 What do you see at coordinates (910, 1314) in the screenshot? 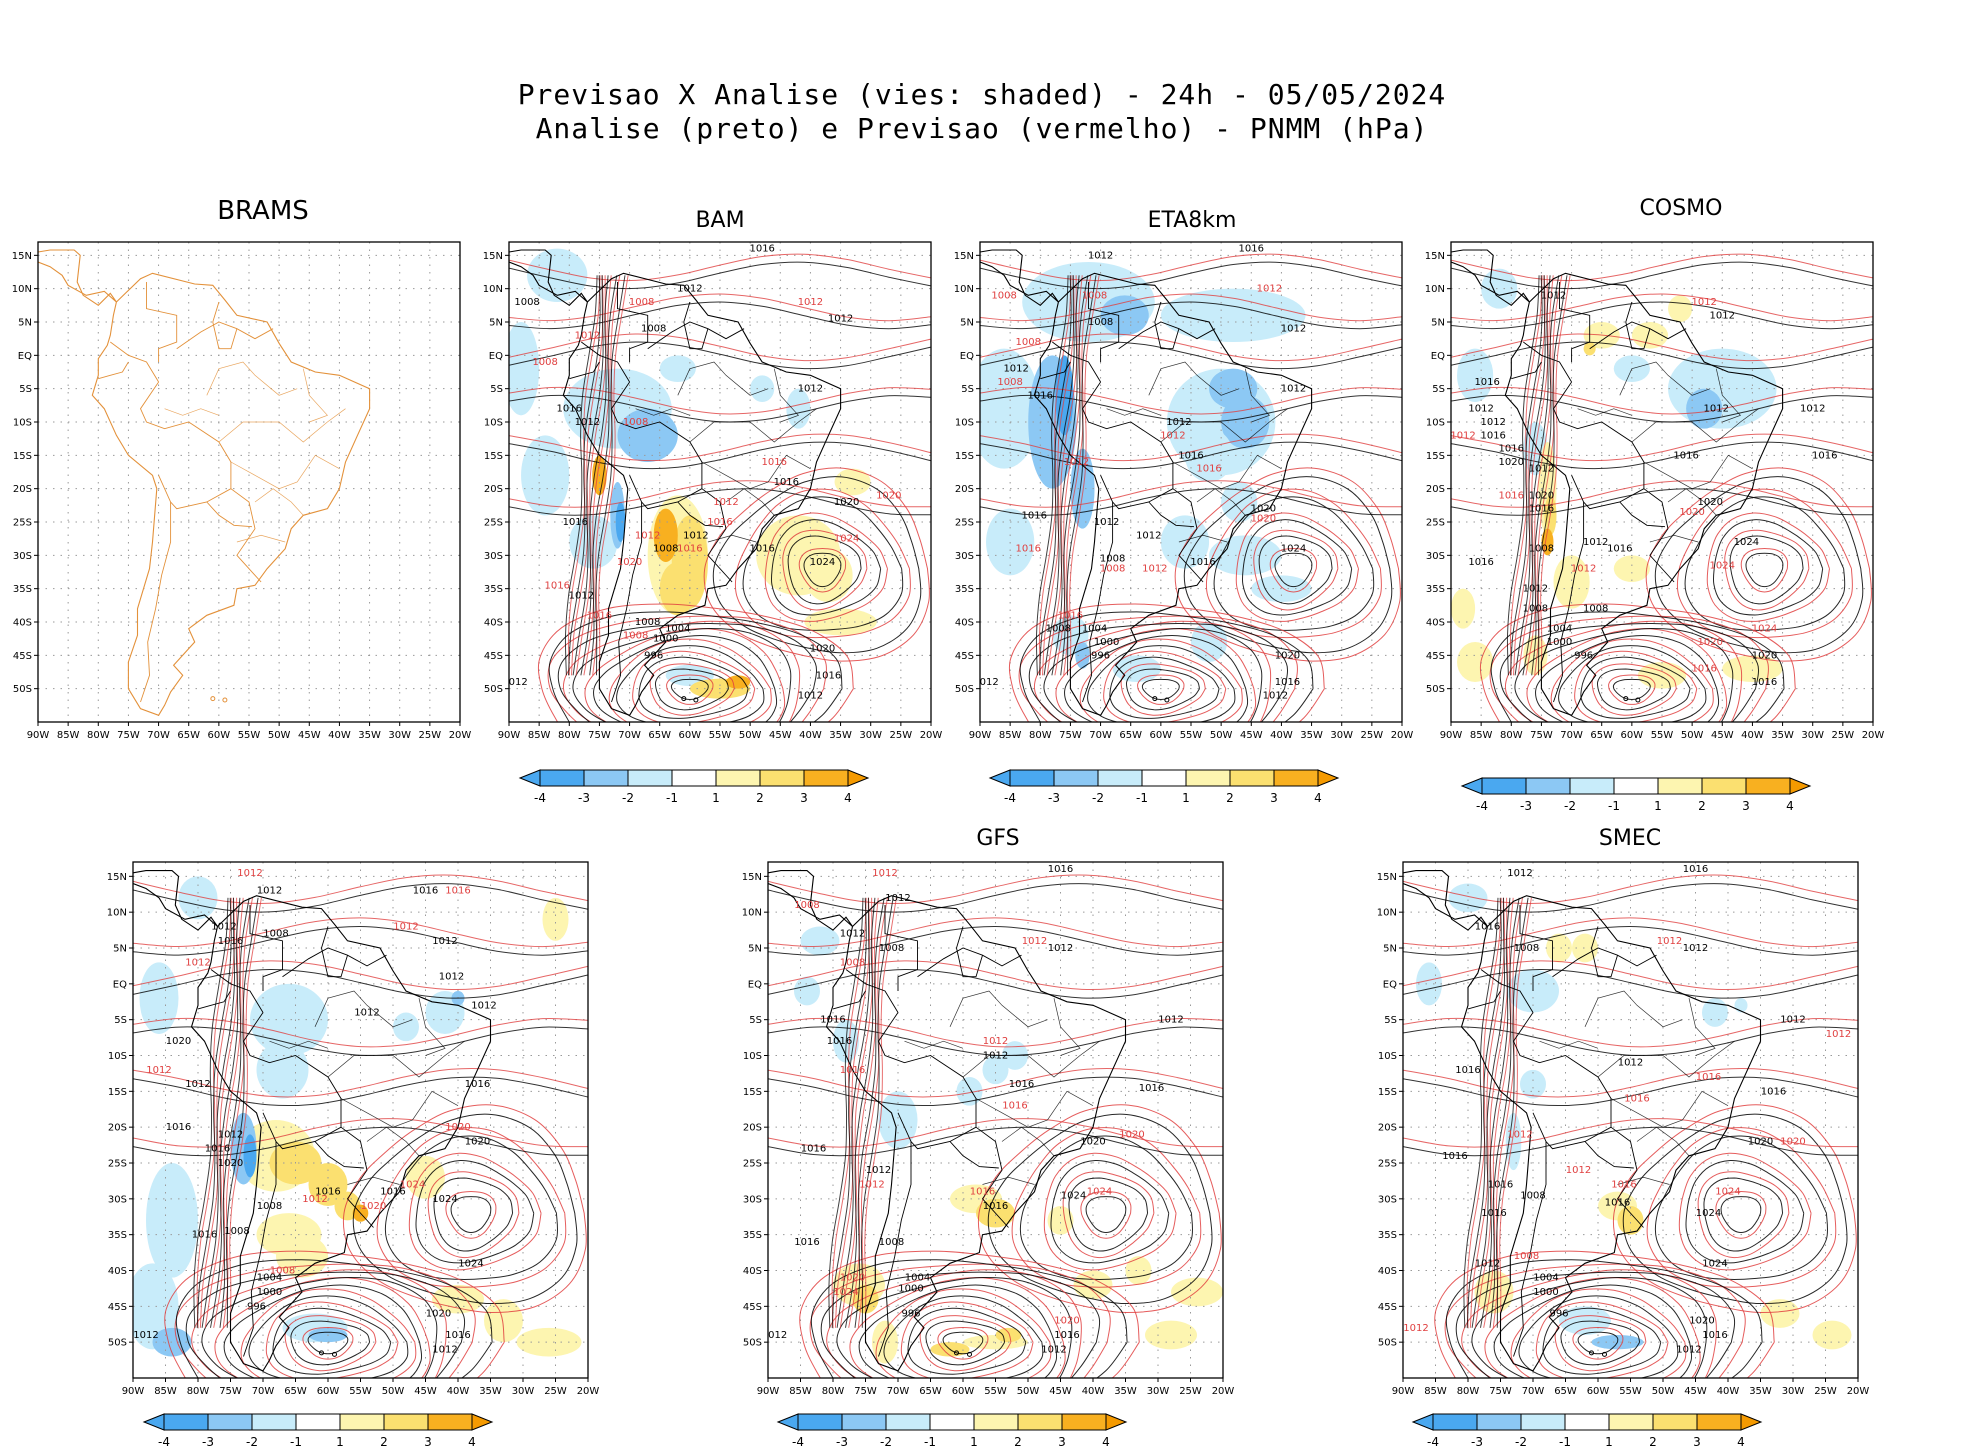
I see `isobar-label: 996` at bounding box center [910, 1314].